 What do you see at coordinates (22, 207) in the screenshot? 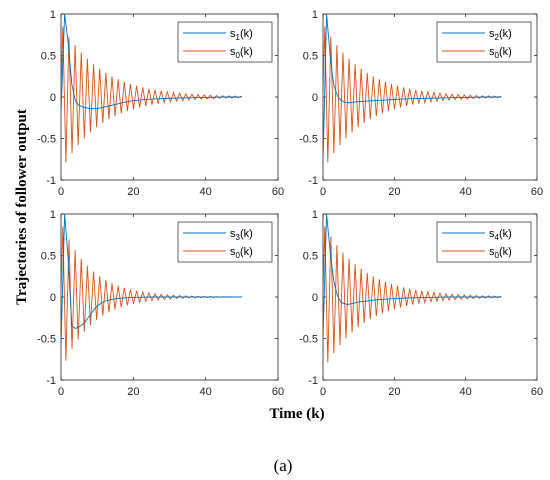
I see `y-axis-label: Trajectories of follower output` at bounding box center [22, 207].